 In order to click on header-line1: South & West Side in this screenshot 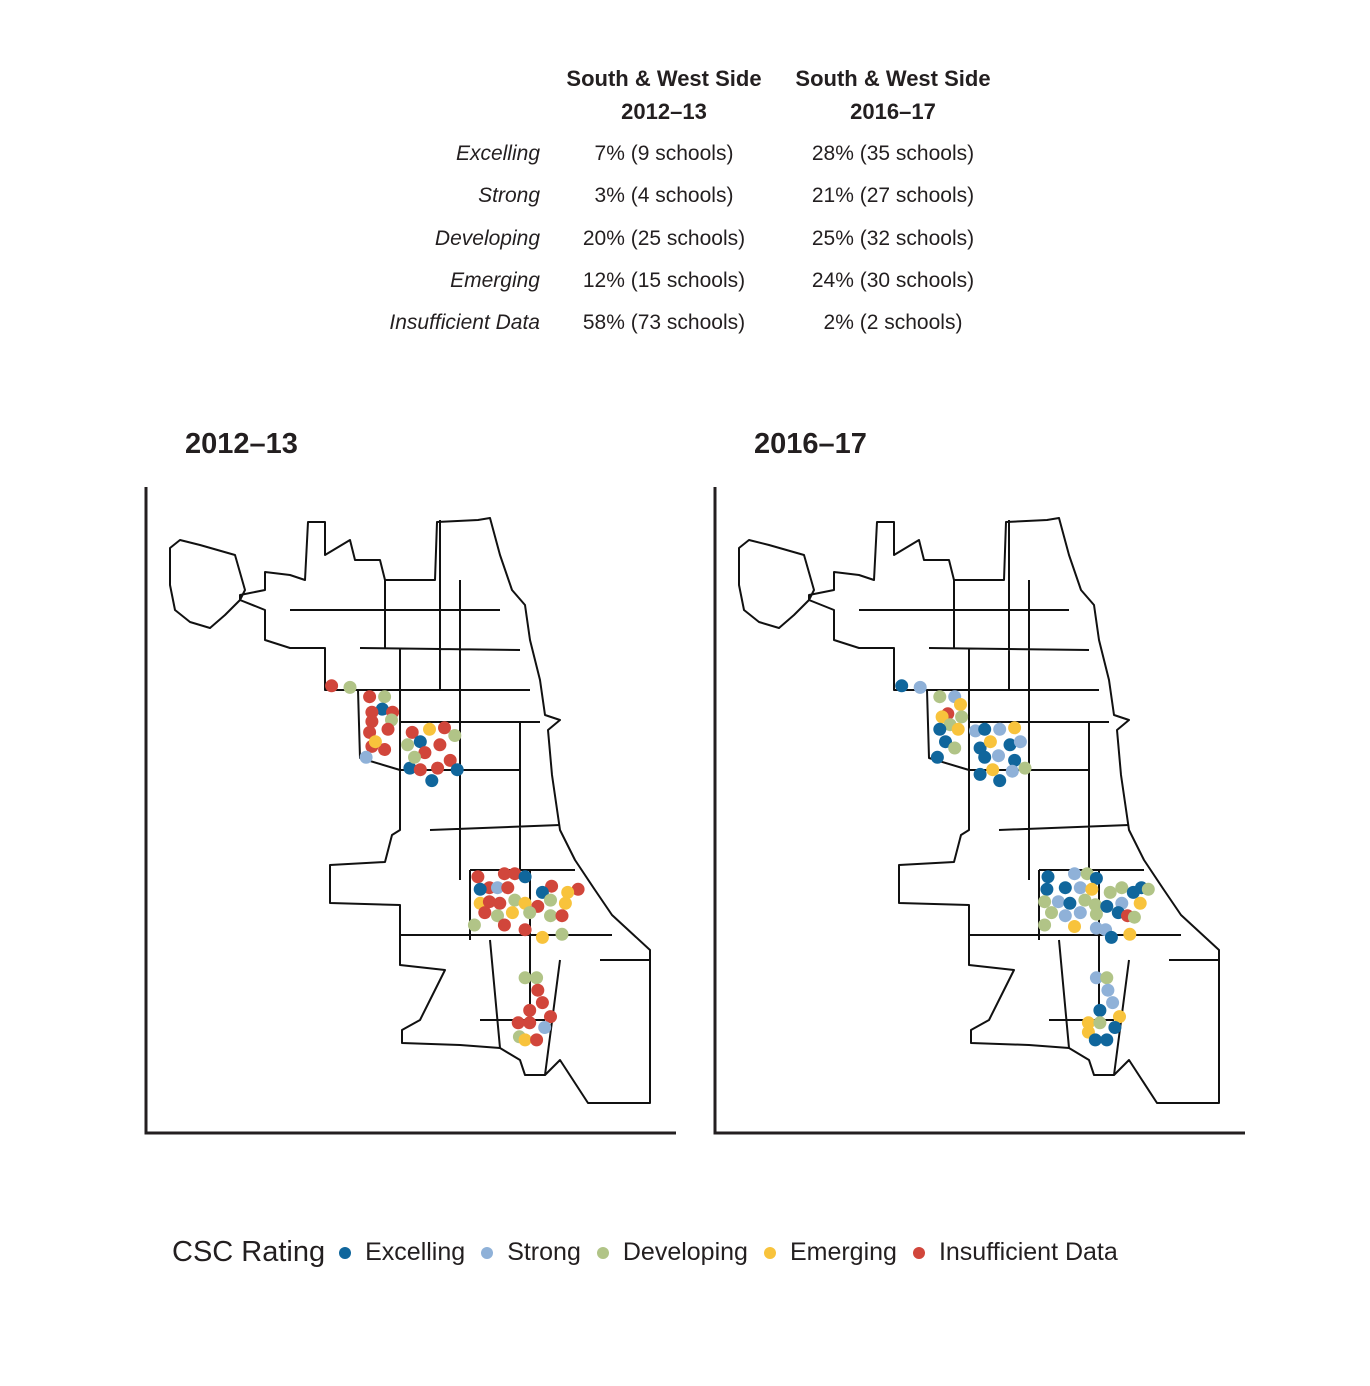, I will do `click(893, 78)`.